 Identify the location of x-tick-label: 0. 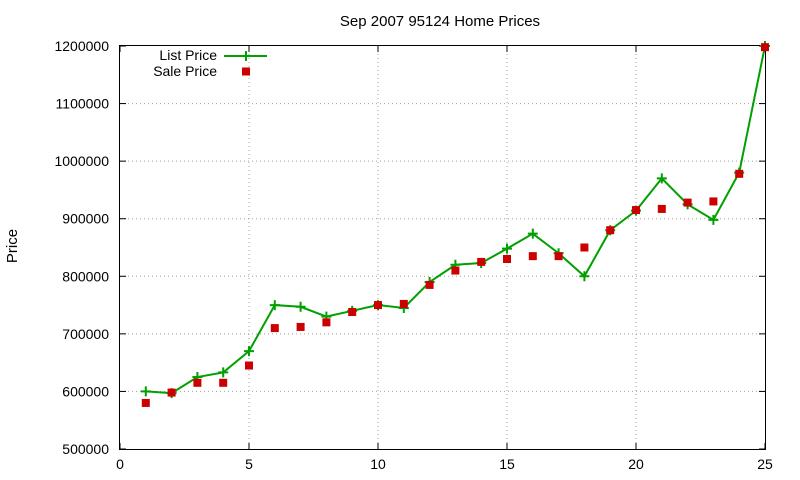
(120, 464).